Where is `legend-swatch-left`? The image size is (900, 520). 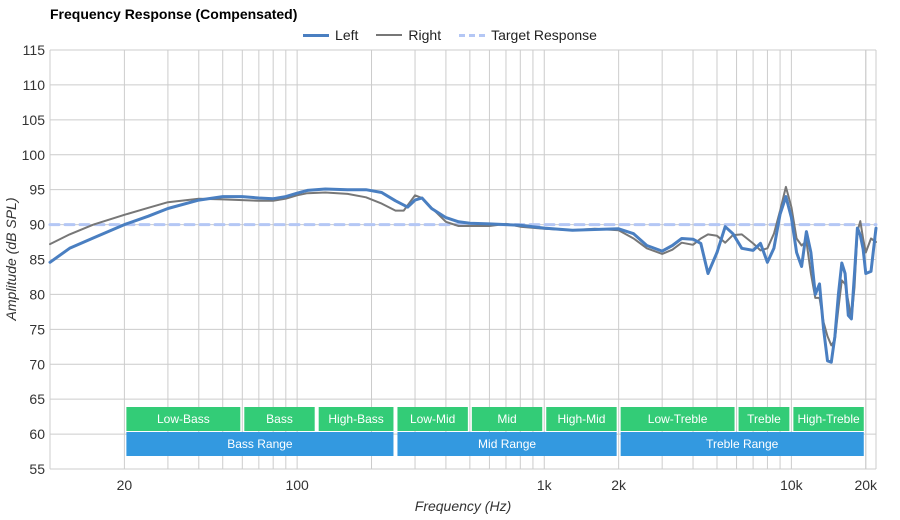
legend-swatch-left is located at coordinates (316, 35).